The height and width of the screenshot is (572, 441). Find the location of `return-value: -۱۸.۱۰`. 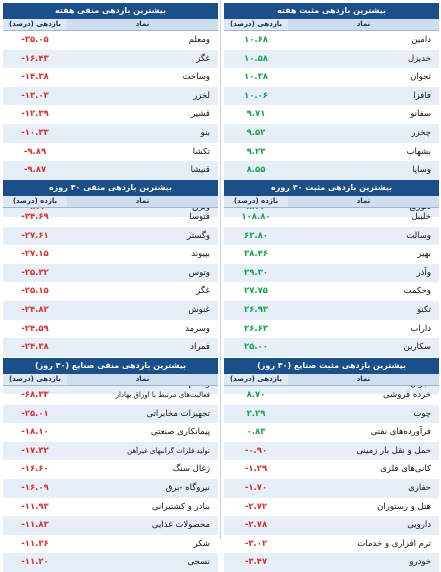

return-value: -۱۸.۱۰ is located at coordinates (35, 432).